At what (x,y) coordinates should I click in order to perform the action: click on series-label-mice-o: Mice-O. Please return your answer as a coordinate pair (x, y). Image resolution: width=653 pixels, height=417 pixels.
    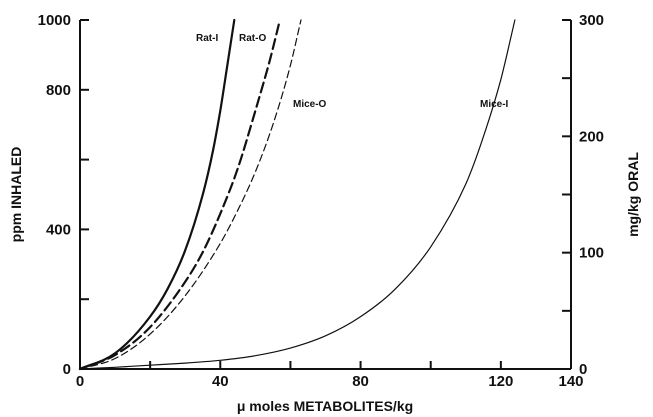
    Looking at the image, I should click on (310, 104).